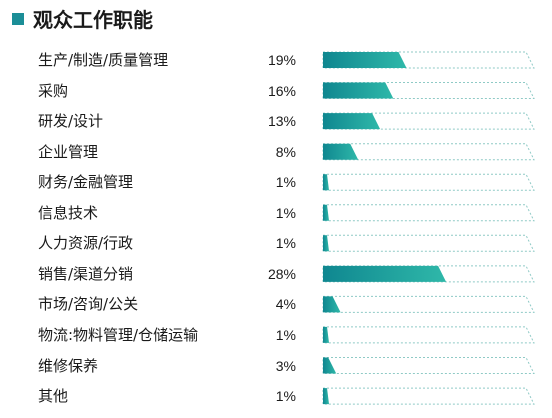  What do you see at coordinates (86, 182) in the screenshot?
I see `category-label: 财务/金融管理` at bounding box center [86, 182].